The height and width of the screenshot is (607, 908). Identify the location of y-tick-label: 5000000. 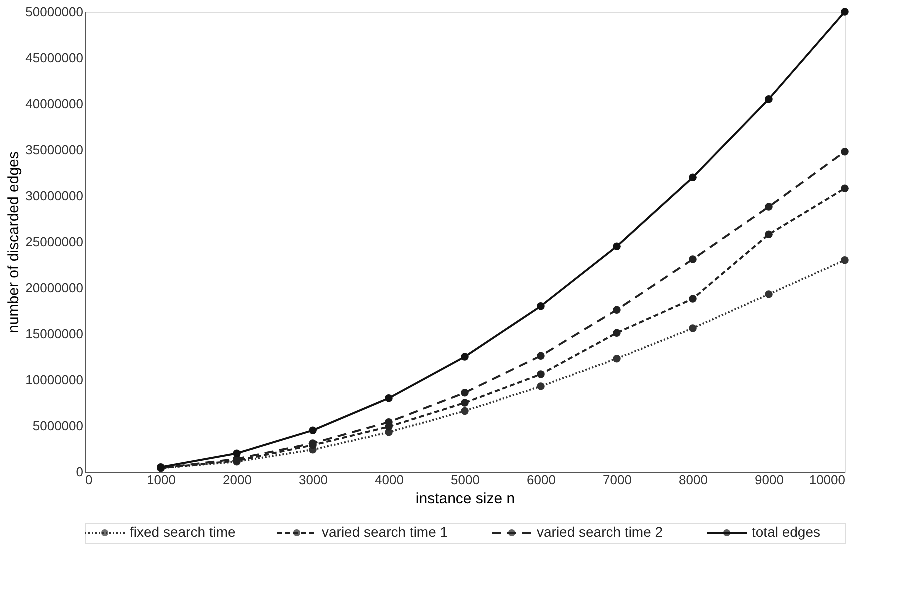
(58, 426).